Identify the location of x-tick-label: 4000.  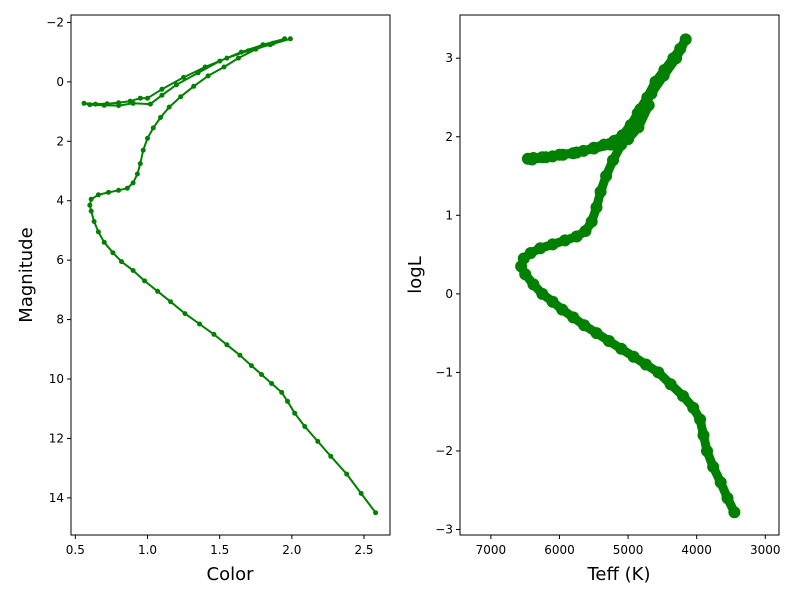
(696, 550).